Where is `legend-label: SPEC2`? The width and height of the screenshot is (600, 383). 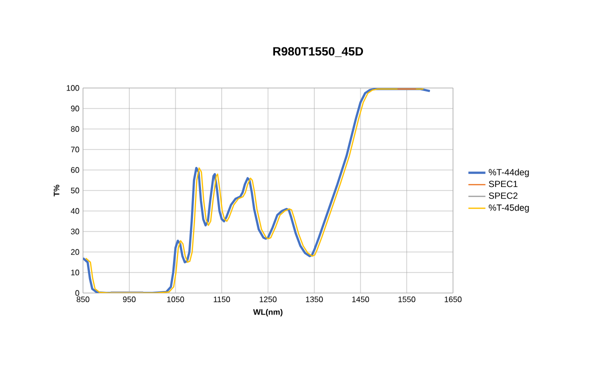
legend-label: SPEC2 is located at coordinates (503, 195).